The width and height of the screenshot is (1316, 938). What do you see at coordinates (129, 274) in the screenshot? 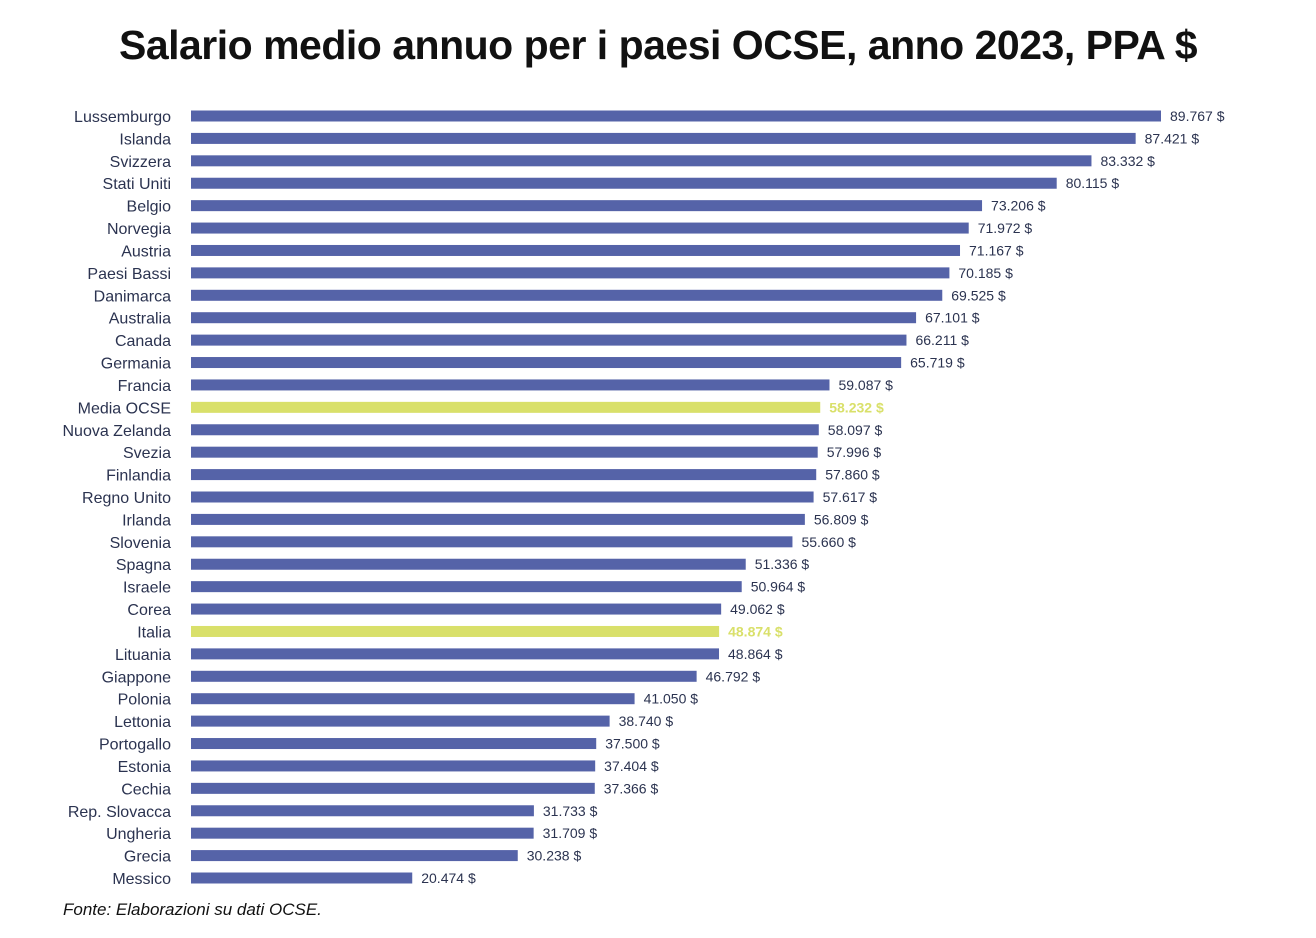
I see `category-label: Paesi Bassi` at bounding box center [129, 274].